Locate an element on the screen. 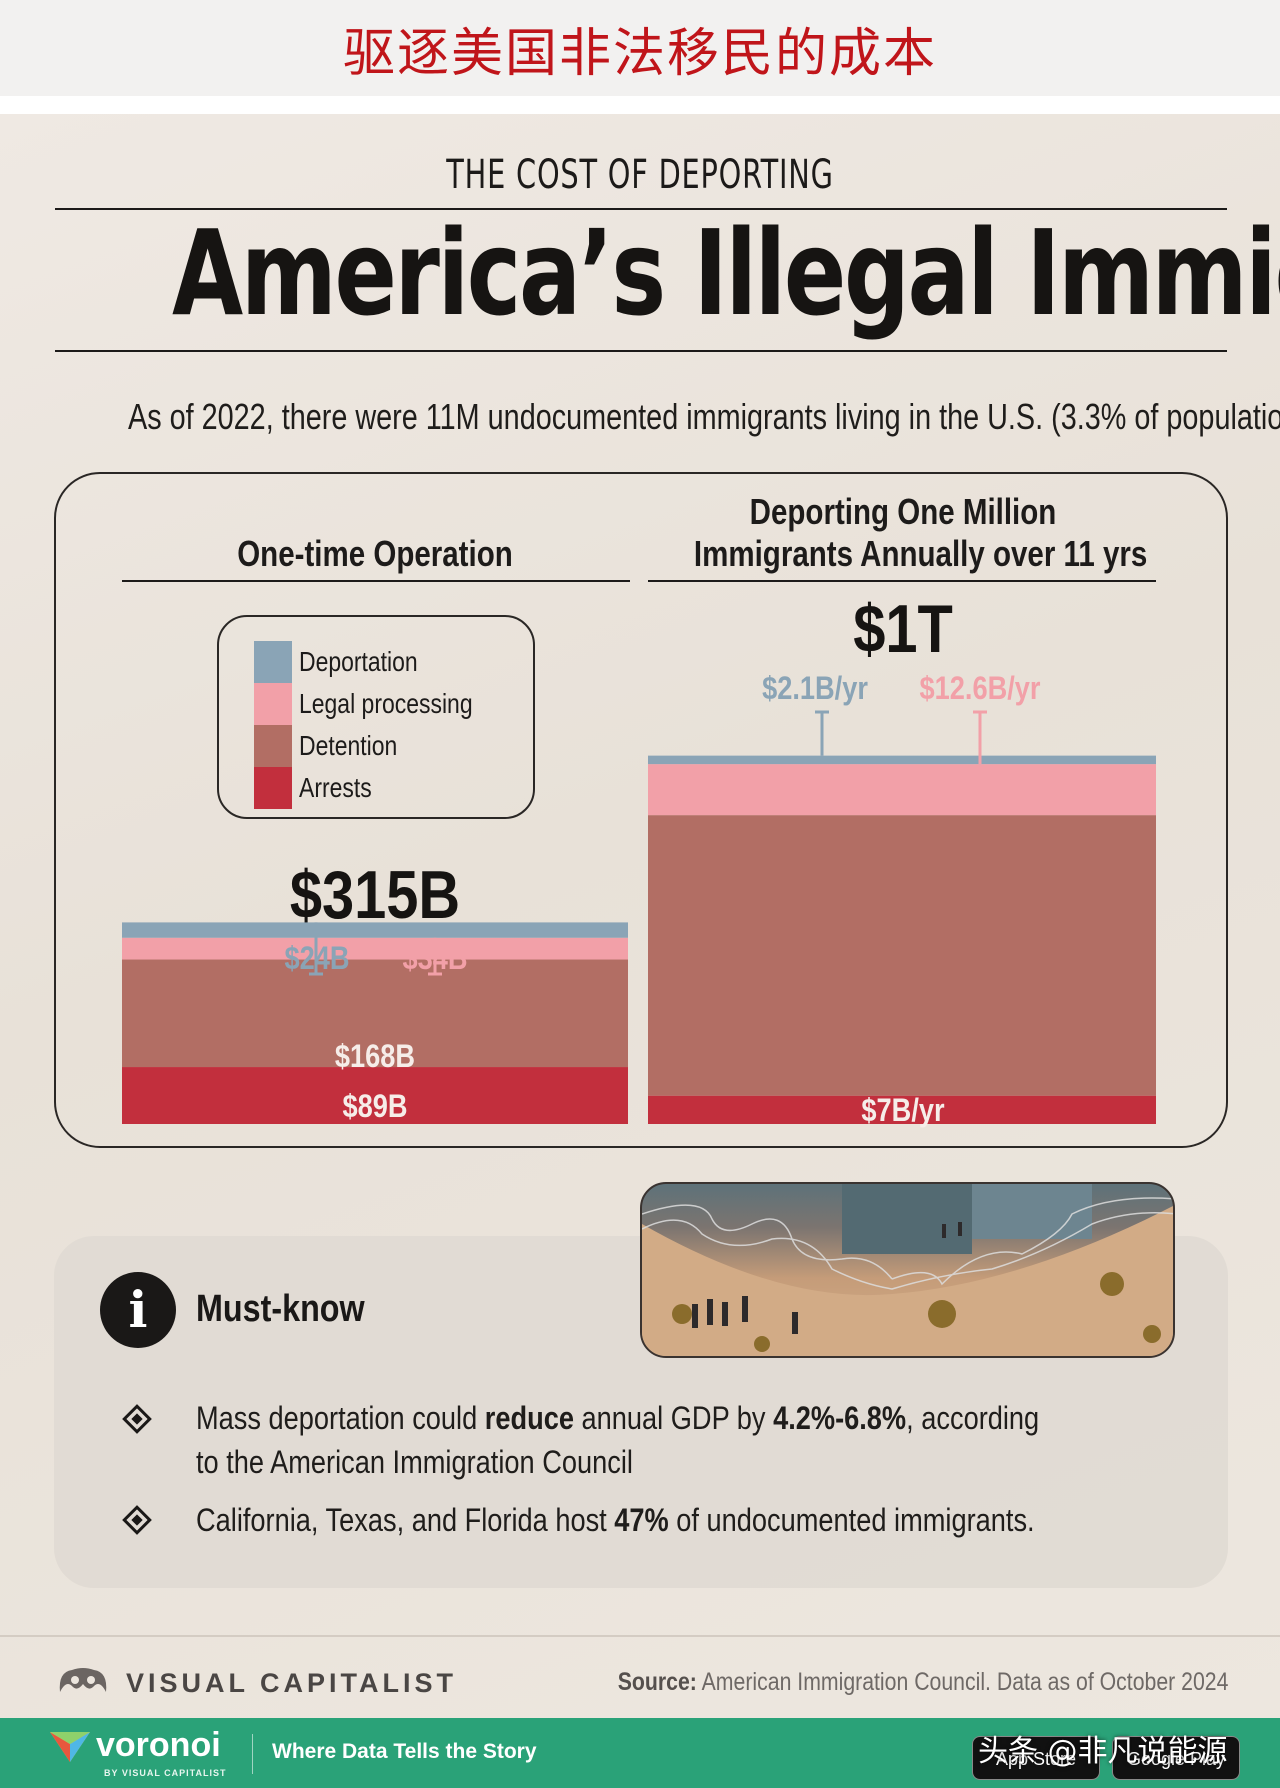  bar-segment-arrests-annual is located at coordinates (902, 1109).